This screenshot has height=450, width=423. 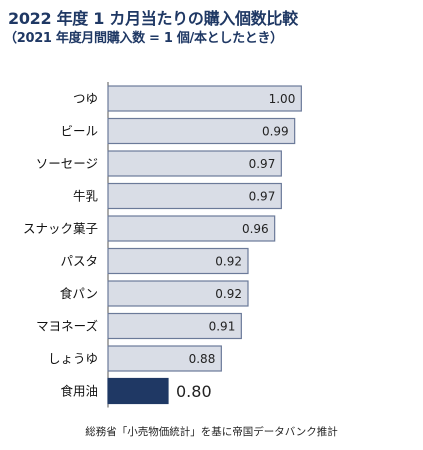 I want to click on value-label: 0.80, so click(x=194, y=391).